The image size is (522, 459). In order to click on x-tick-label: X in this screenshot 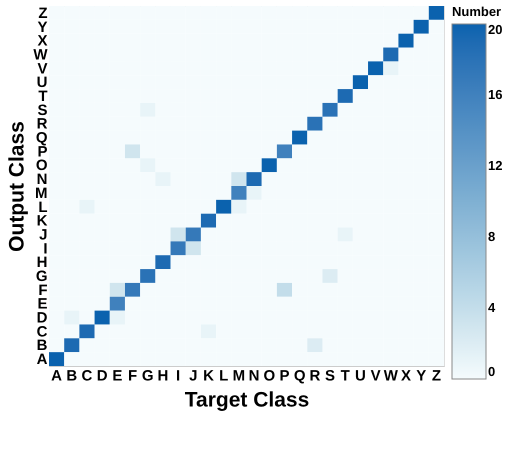, I will do `click(406, 376)`.